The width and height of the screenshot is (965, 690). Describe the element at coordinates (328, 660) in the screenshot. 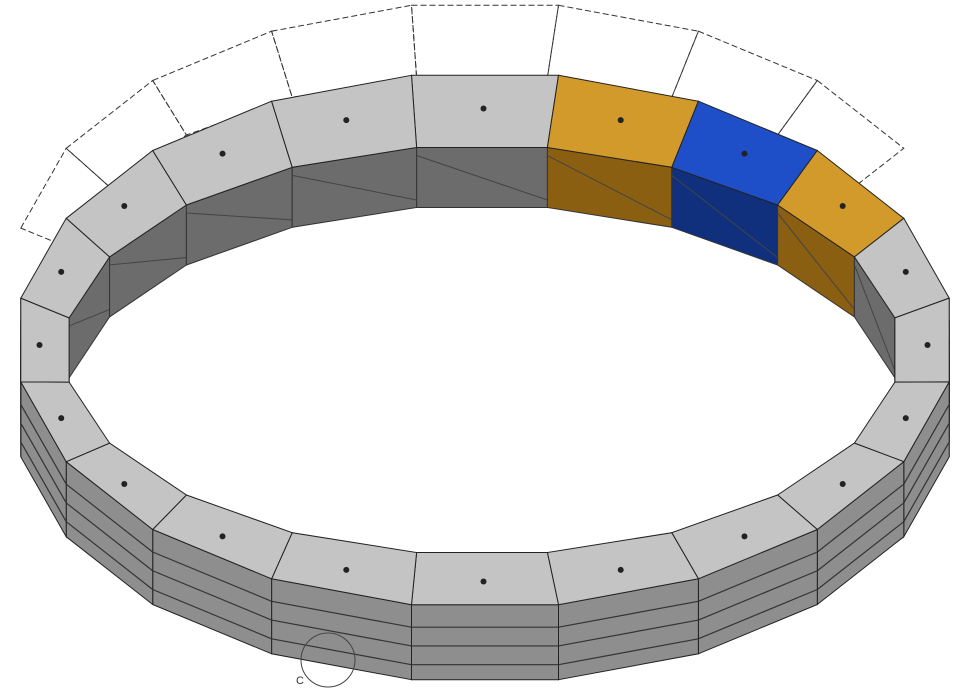

I see `detail-circle` at that location.